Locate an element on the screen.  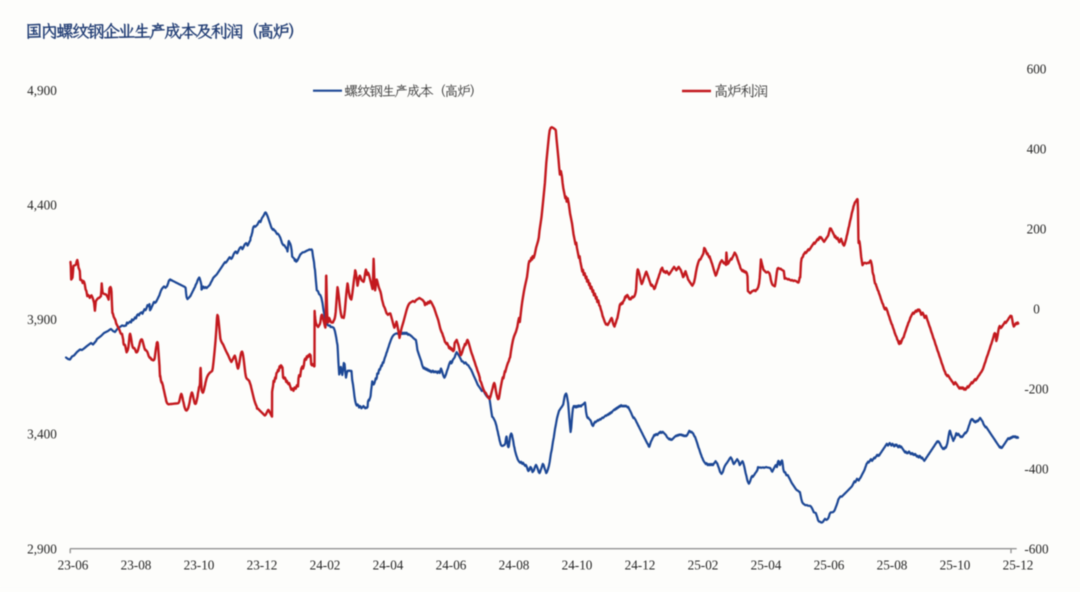
svg-text: 200 is located at coordinates (1037, 228).